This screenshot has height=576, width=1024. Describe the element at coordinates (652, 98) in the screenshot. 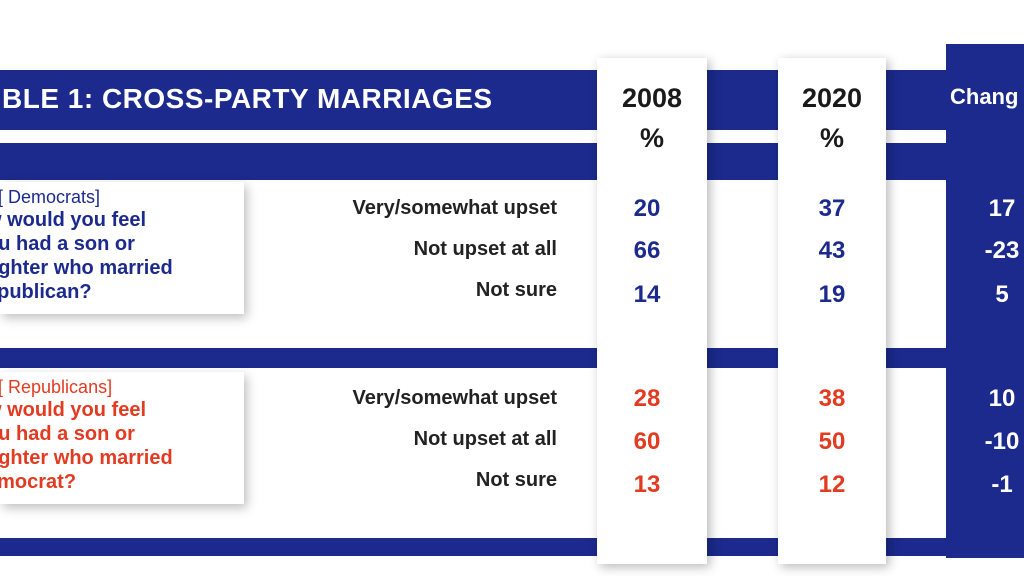

I see `header-2008-year: 2008` at that location.